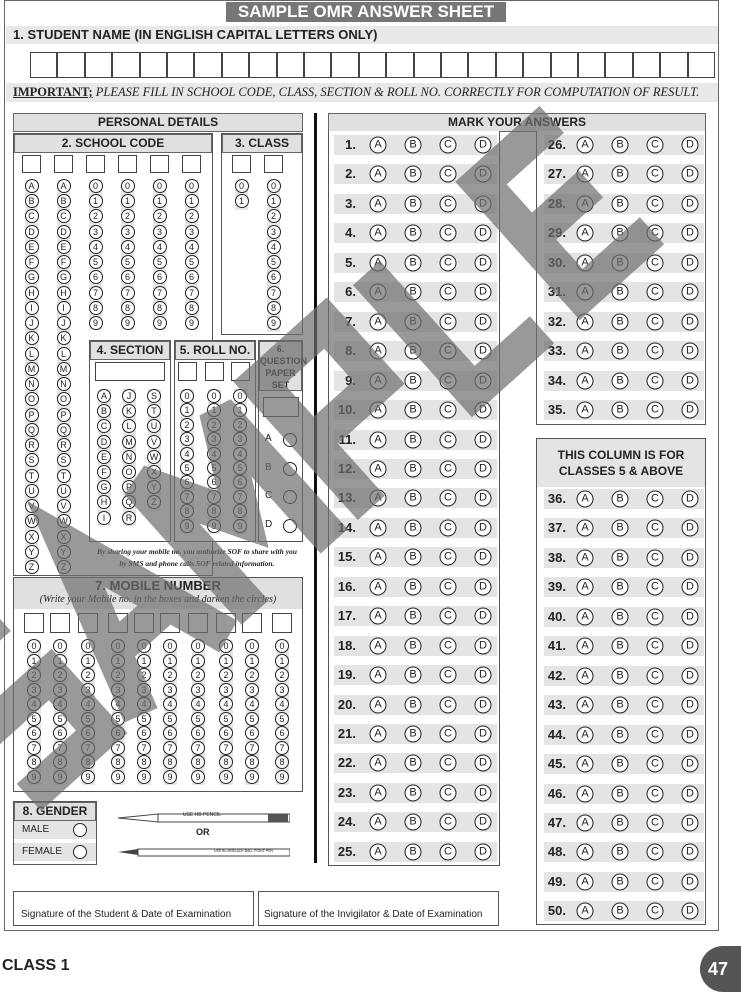 This screenshot has width=741, height=1000. What do you see at coordinates (63, 460) in the screenshot?
I see `school-code-bubble: S` at bounding box center [63, 460].